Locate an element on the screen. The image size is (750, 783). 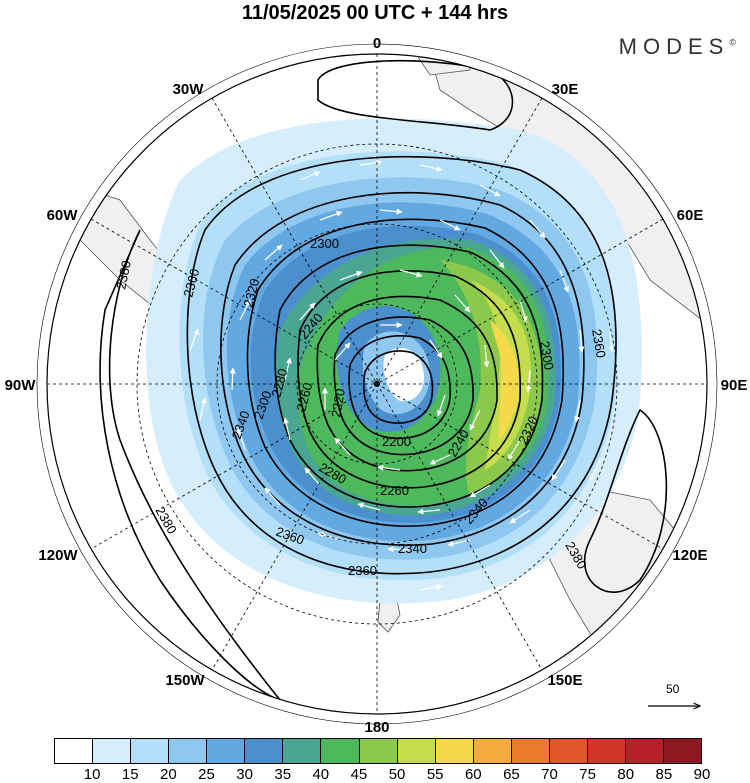
legend-label: 15 is located at coordinates (130, 774).